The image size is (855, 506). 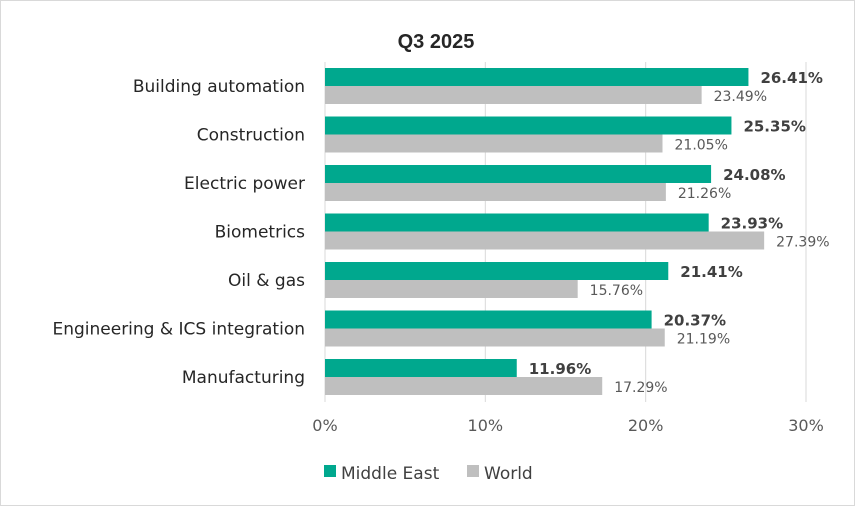 What do you see at coordinates (560, 369) in the screenshot?
I see `data-label-middle-east: 11.96%` at bounding box center [560, 369].